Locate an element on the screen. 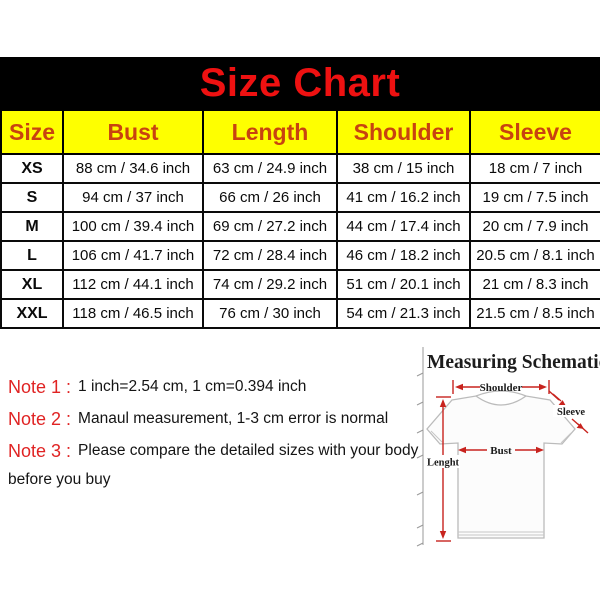 This screenshot has width=600, height=600. cell-sleeve: 19 cm / 7.5 inch is located at coordinates (534, 197).